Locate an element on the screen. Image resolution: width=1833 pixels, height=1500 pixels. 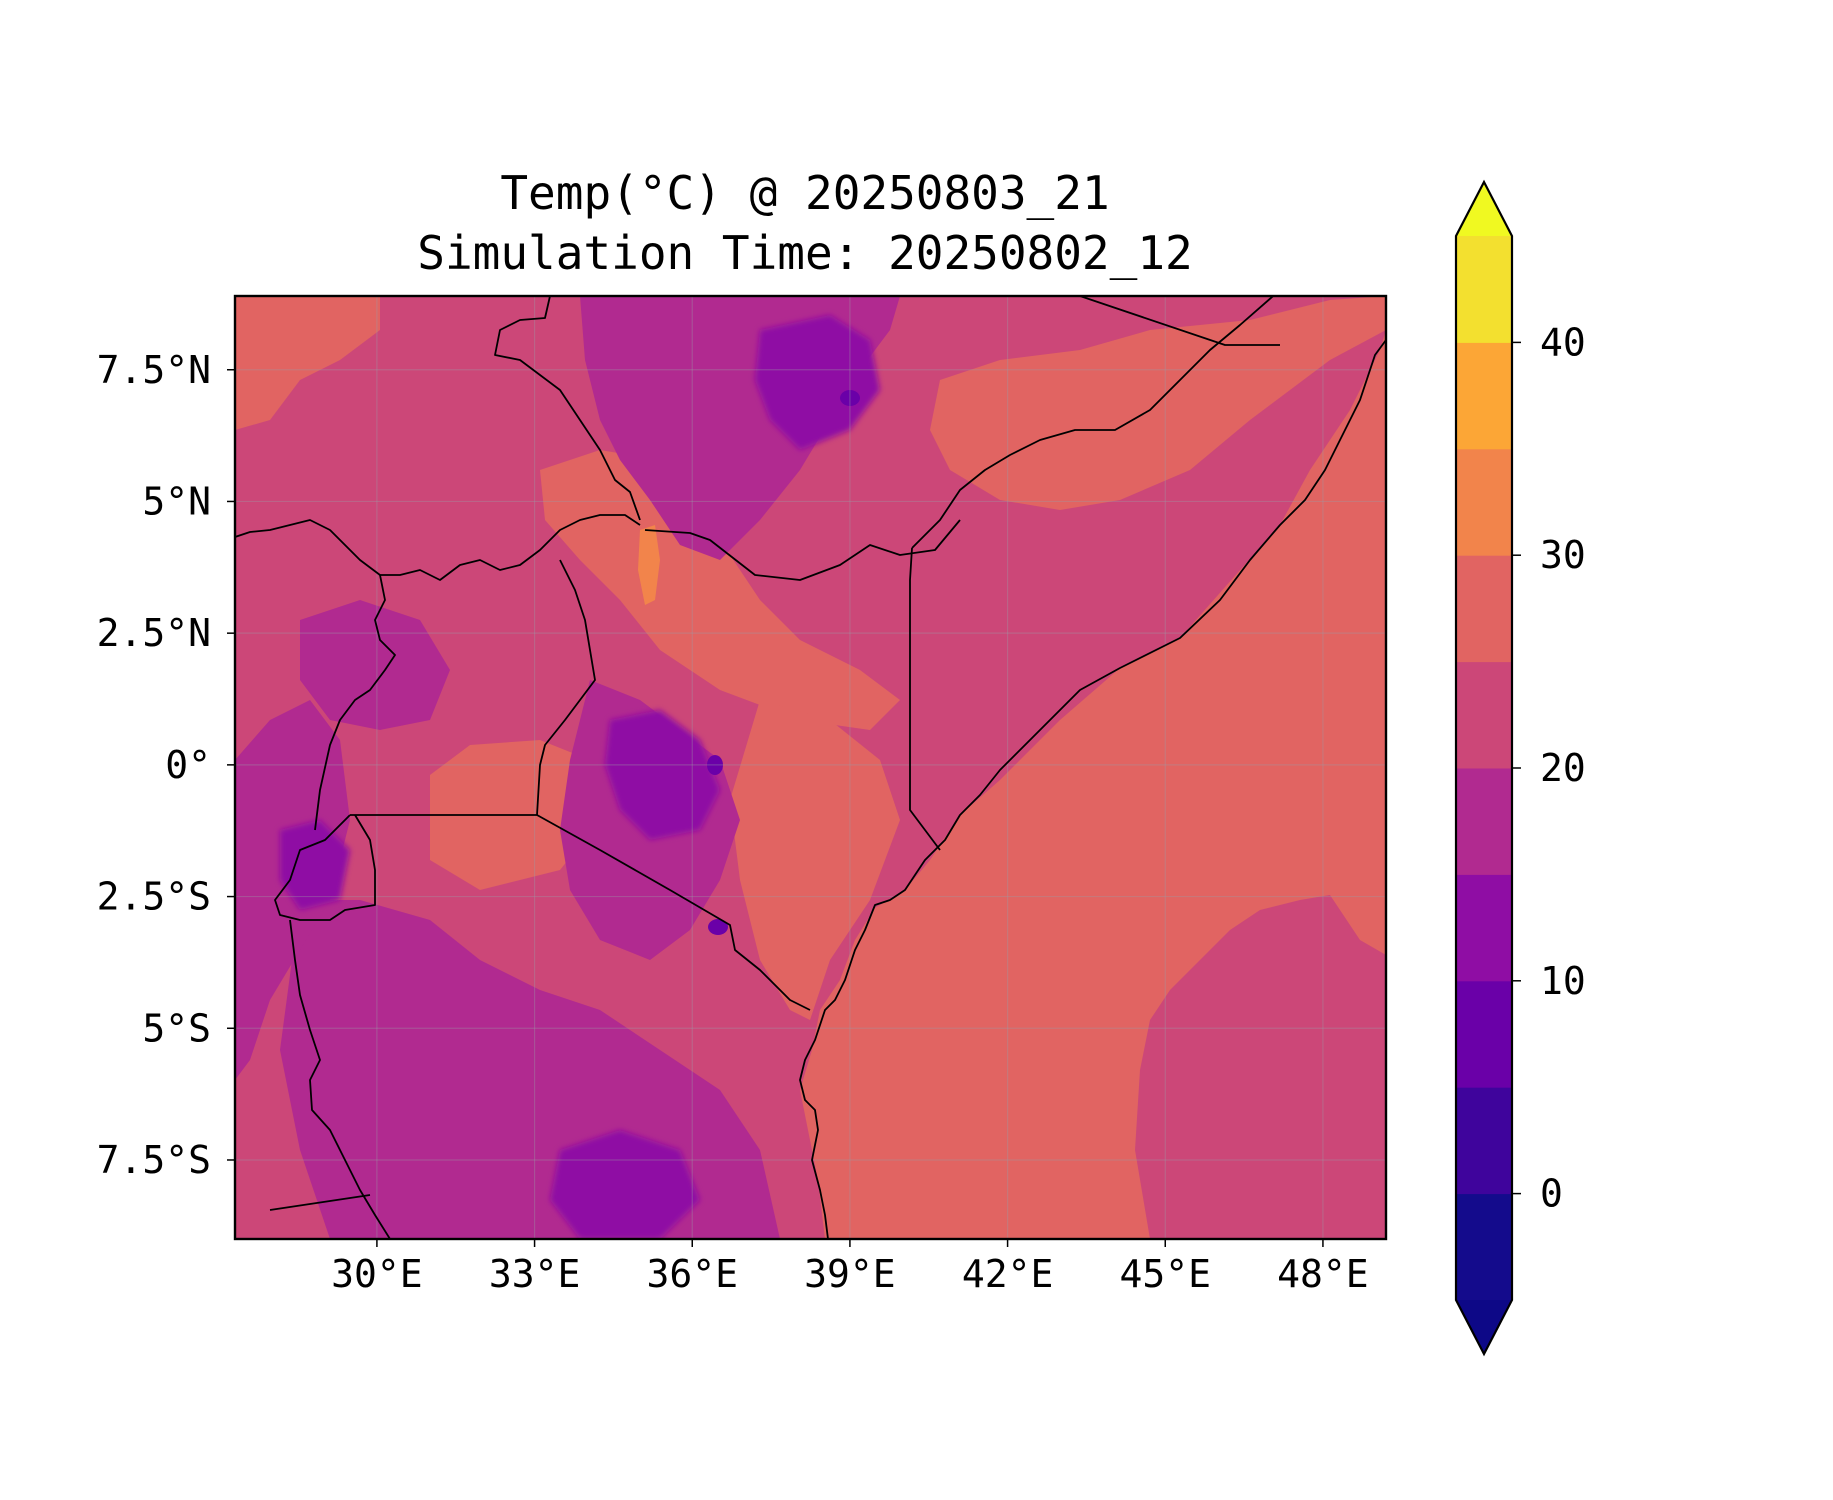
colorbar-tick-label: 0 is located at coordinates (1551, 1194).